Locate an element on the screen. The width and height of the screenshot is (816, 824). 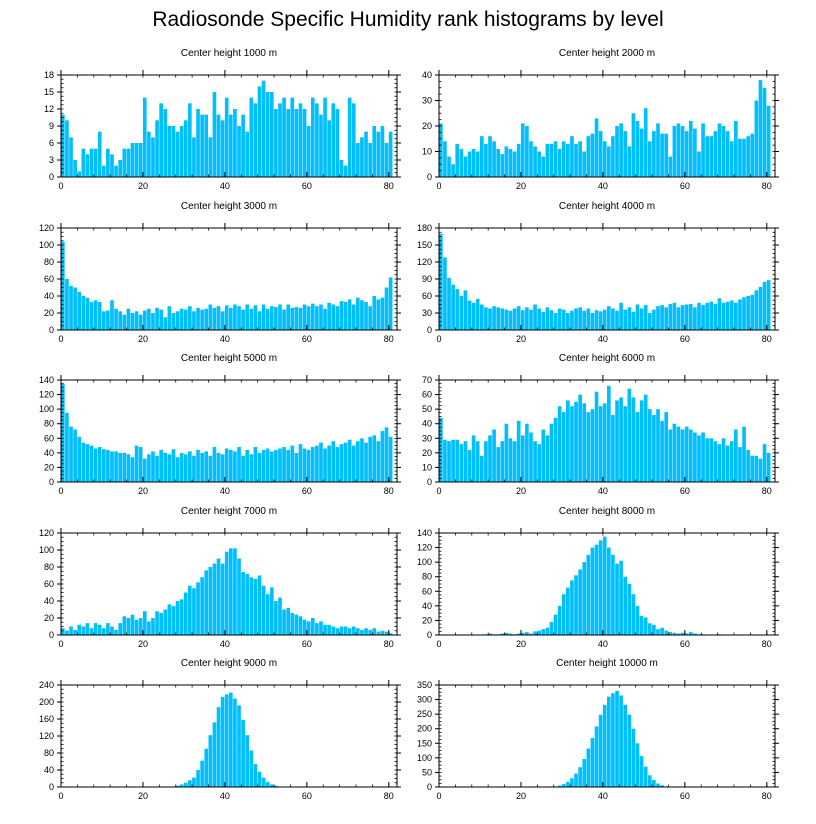
panel-subtitle: Center height 9000 m is located at coordinates (229, 663).